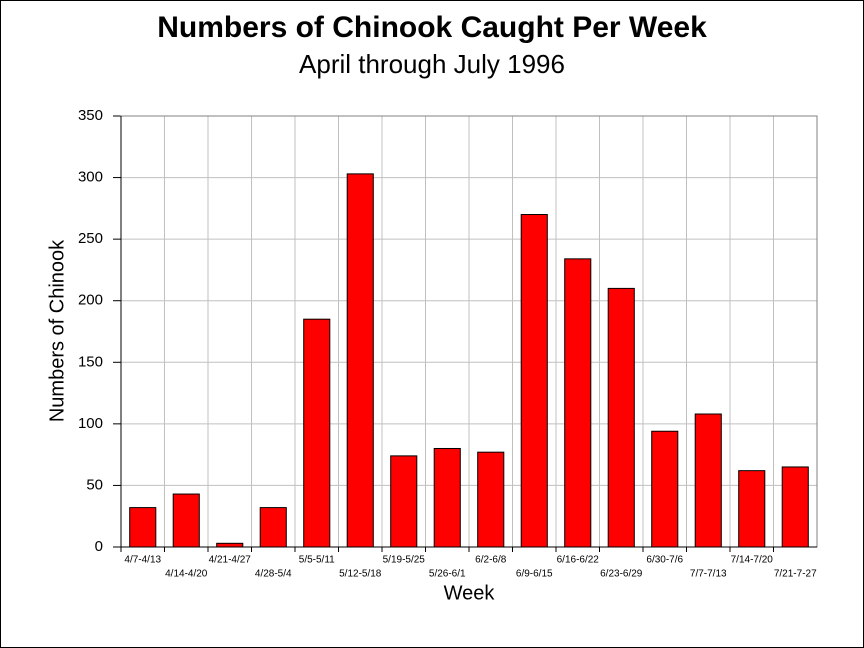 This screenshot has width=864, height=648. Describe the element at coordinates (534, 574) in the screenshot. I see `x-tick-label: 6/9-6/15` at that location.